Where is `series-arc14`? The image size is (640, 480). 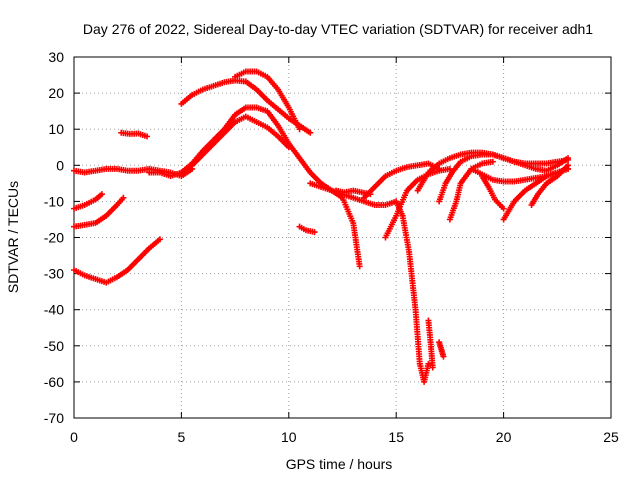 series-arc14 is located at coordinates (401, 180).